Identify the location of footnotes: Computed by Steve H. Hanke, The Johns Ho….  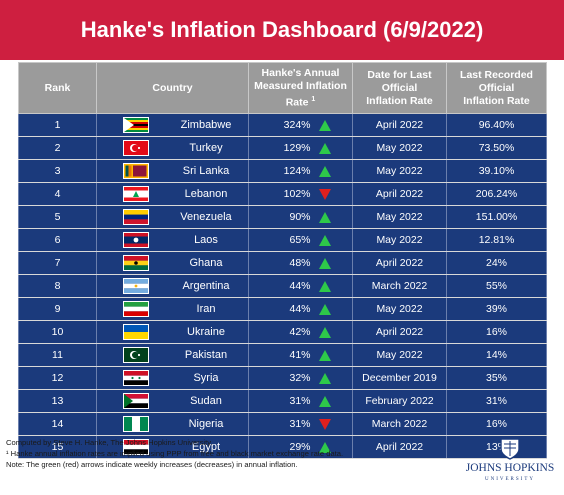
(226, 453).